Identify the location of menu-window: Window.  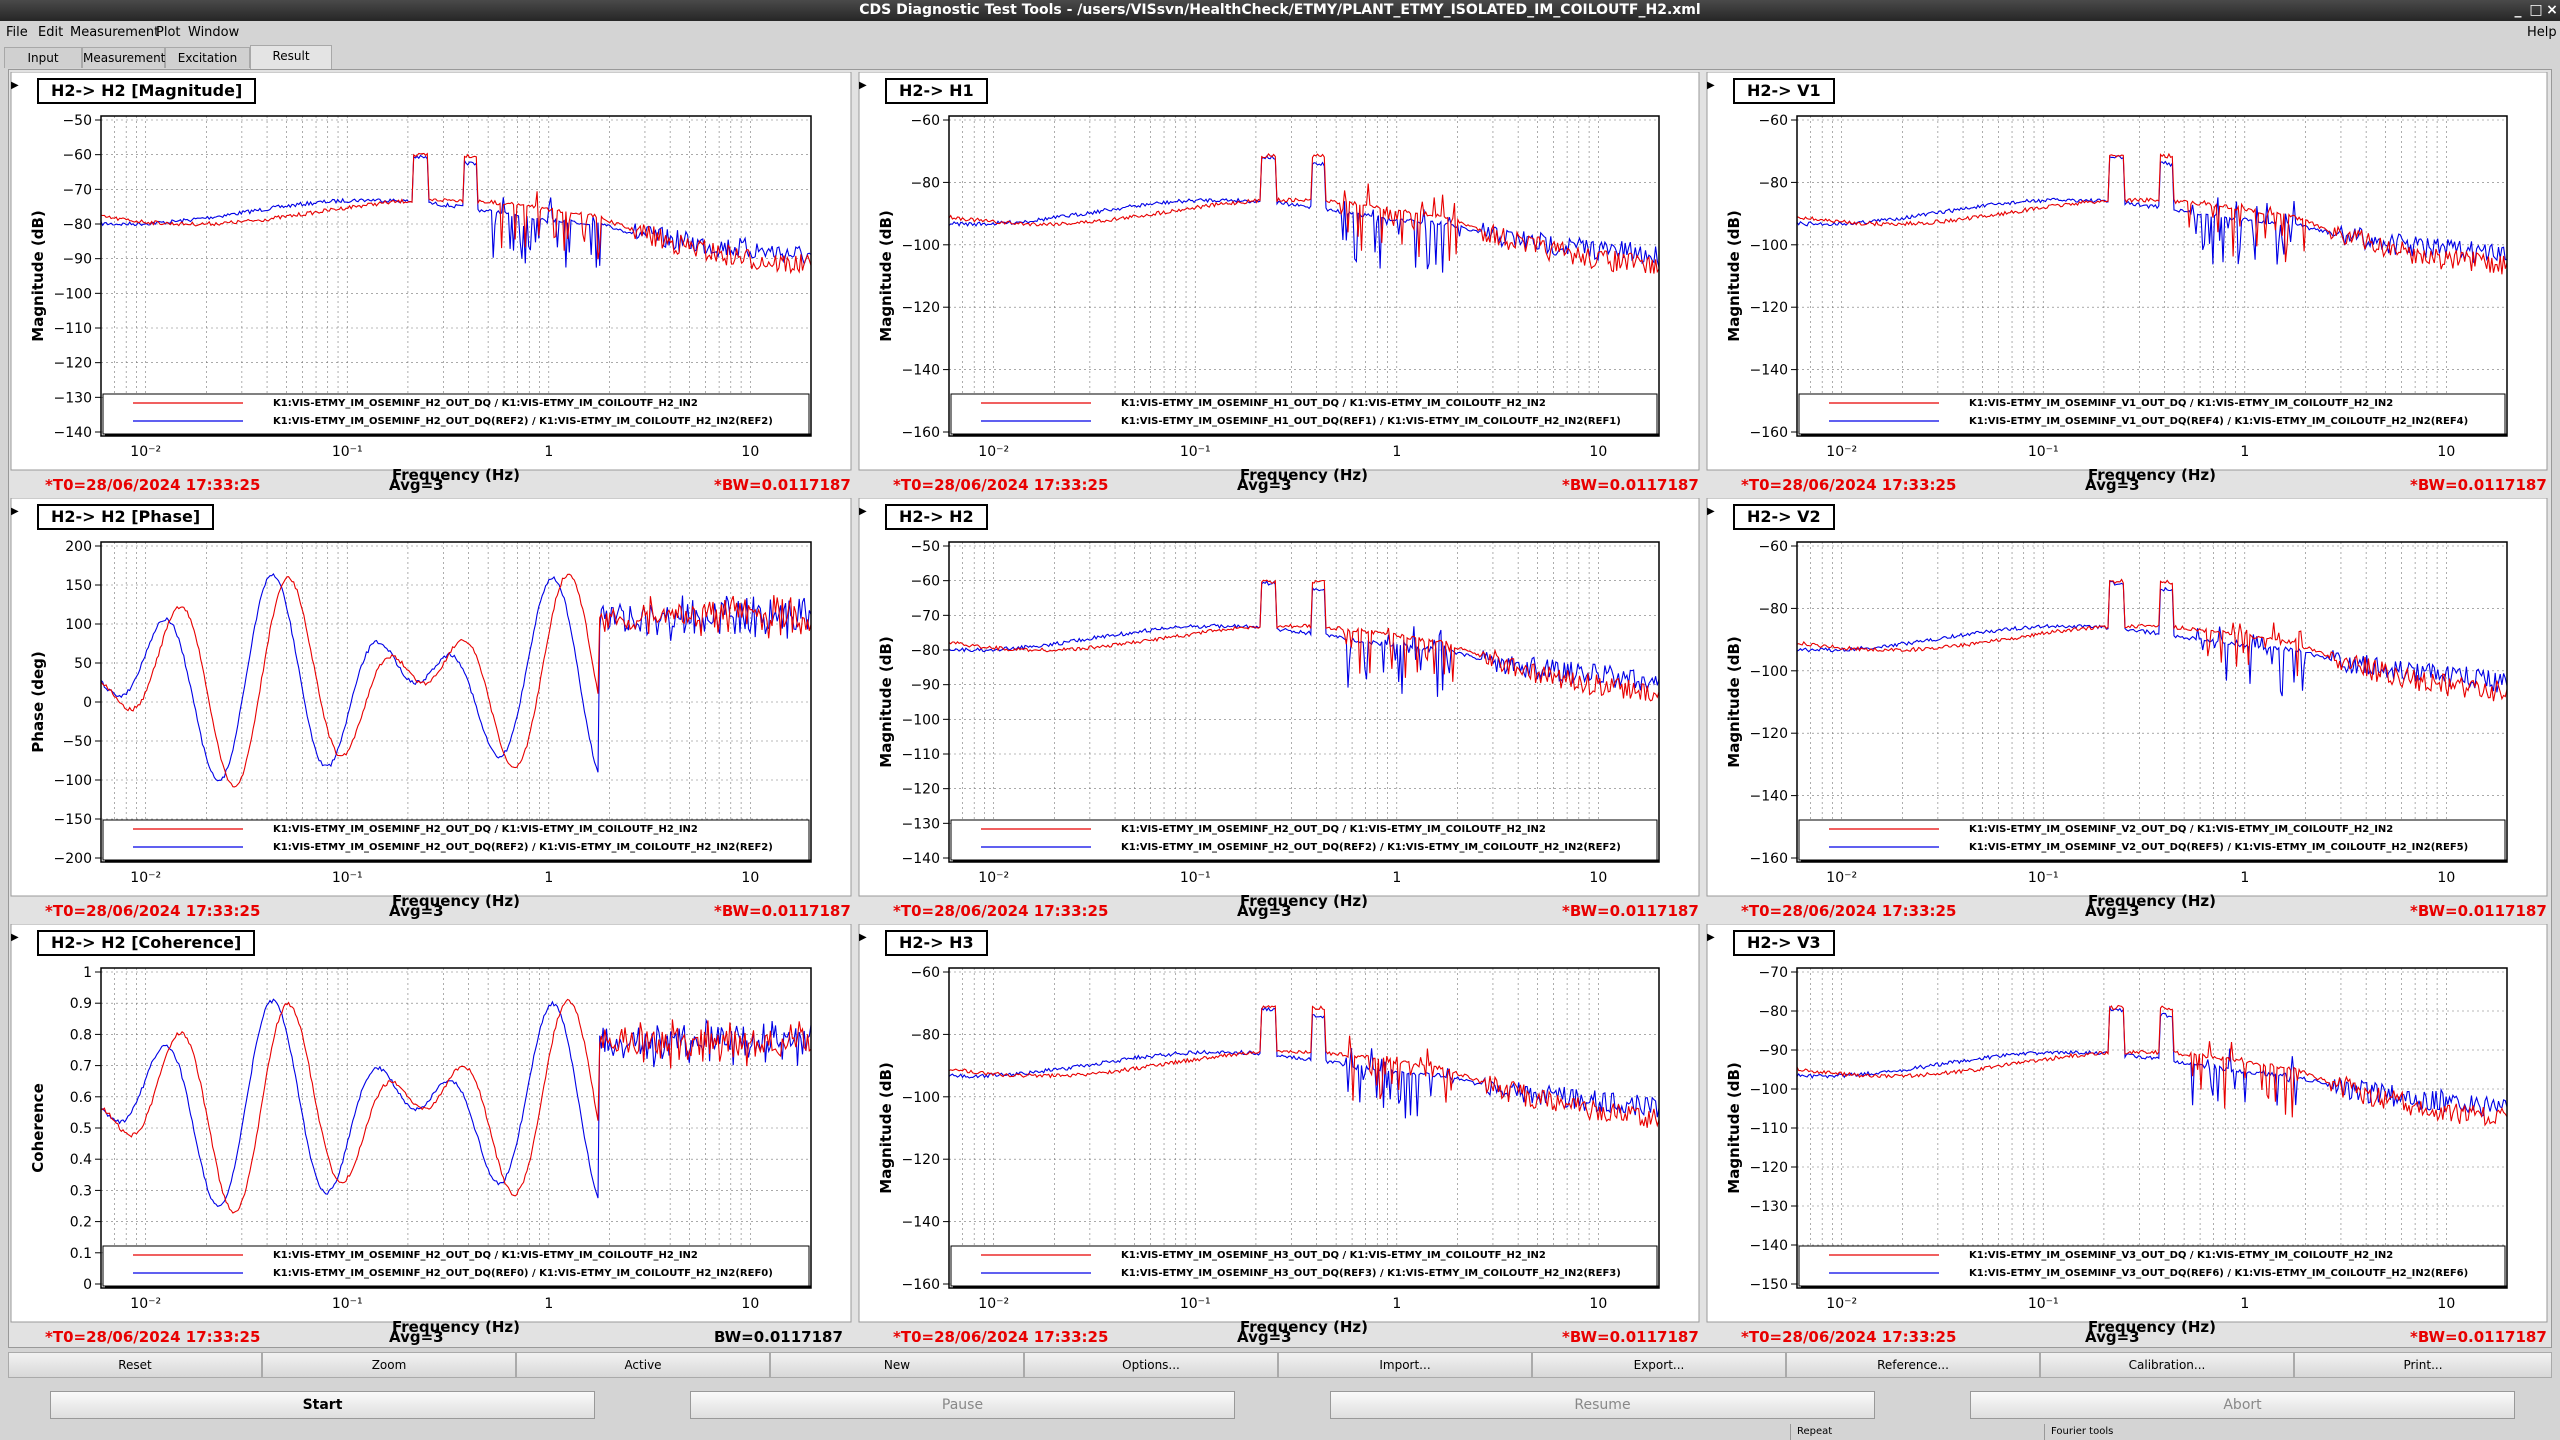
(214, 32).